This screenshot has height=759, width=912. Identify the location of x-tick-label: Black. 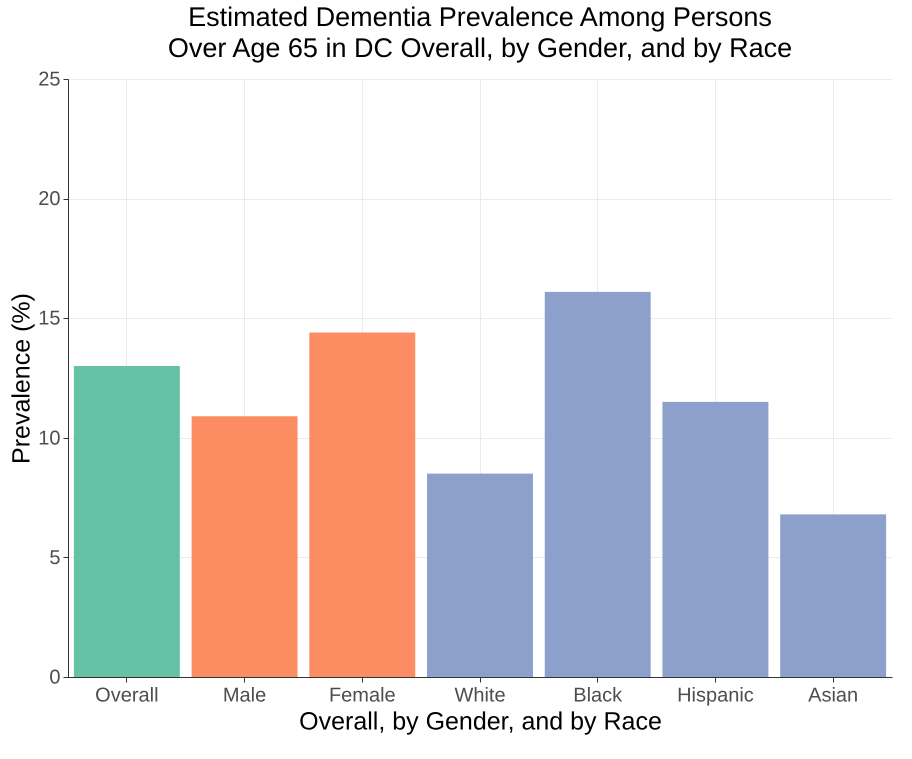
(598, 695).